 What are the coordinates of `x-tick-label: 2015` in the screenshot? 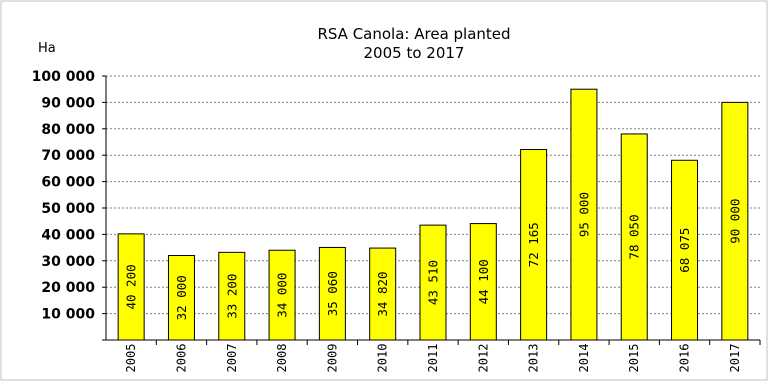 It's located at (634, 358).